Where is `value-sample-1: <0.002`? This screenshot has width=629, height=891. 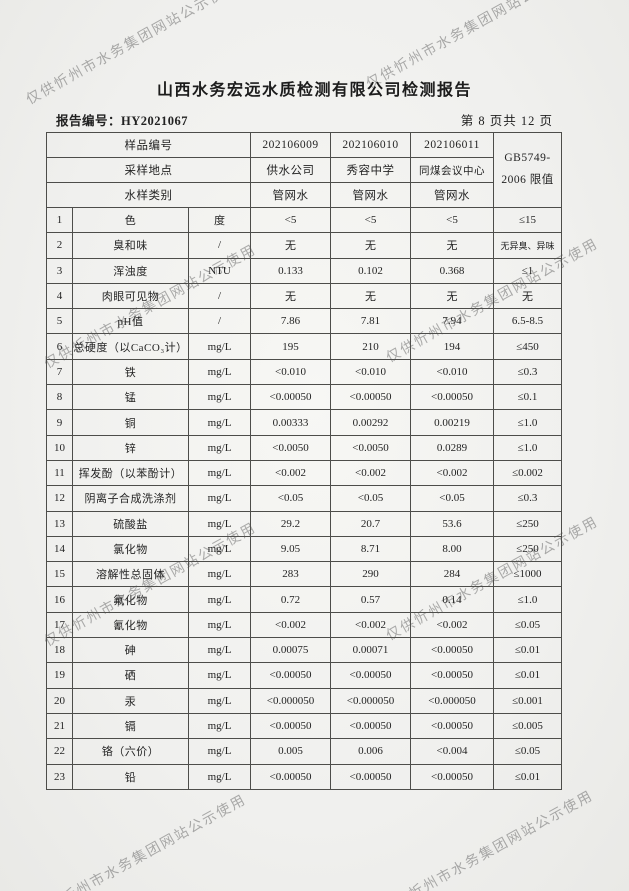
value-sample-1: <0.002 is located at coordinates (291, 625).